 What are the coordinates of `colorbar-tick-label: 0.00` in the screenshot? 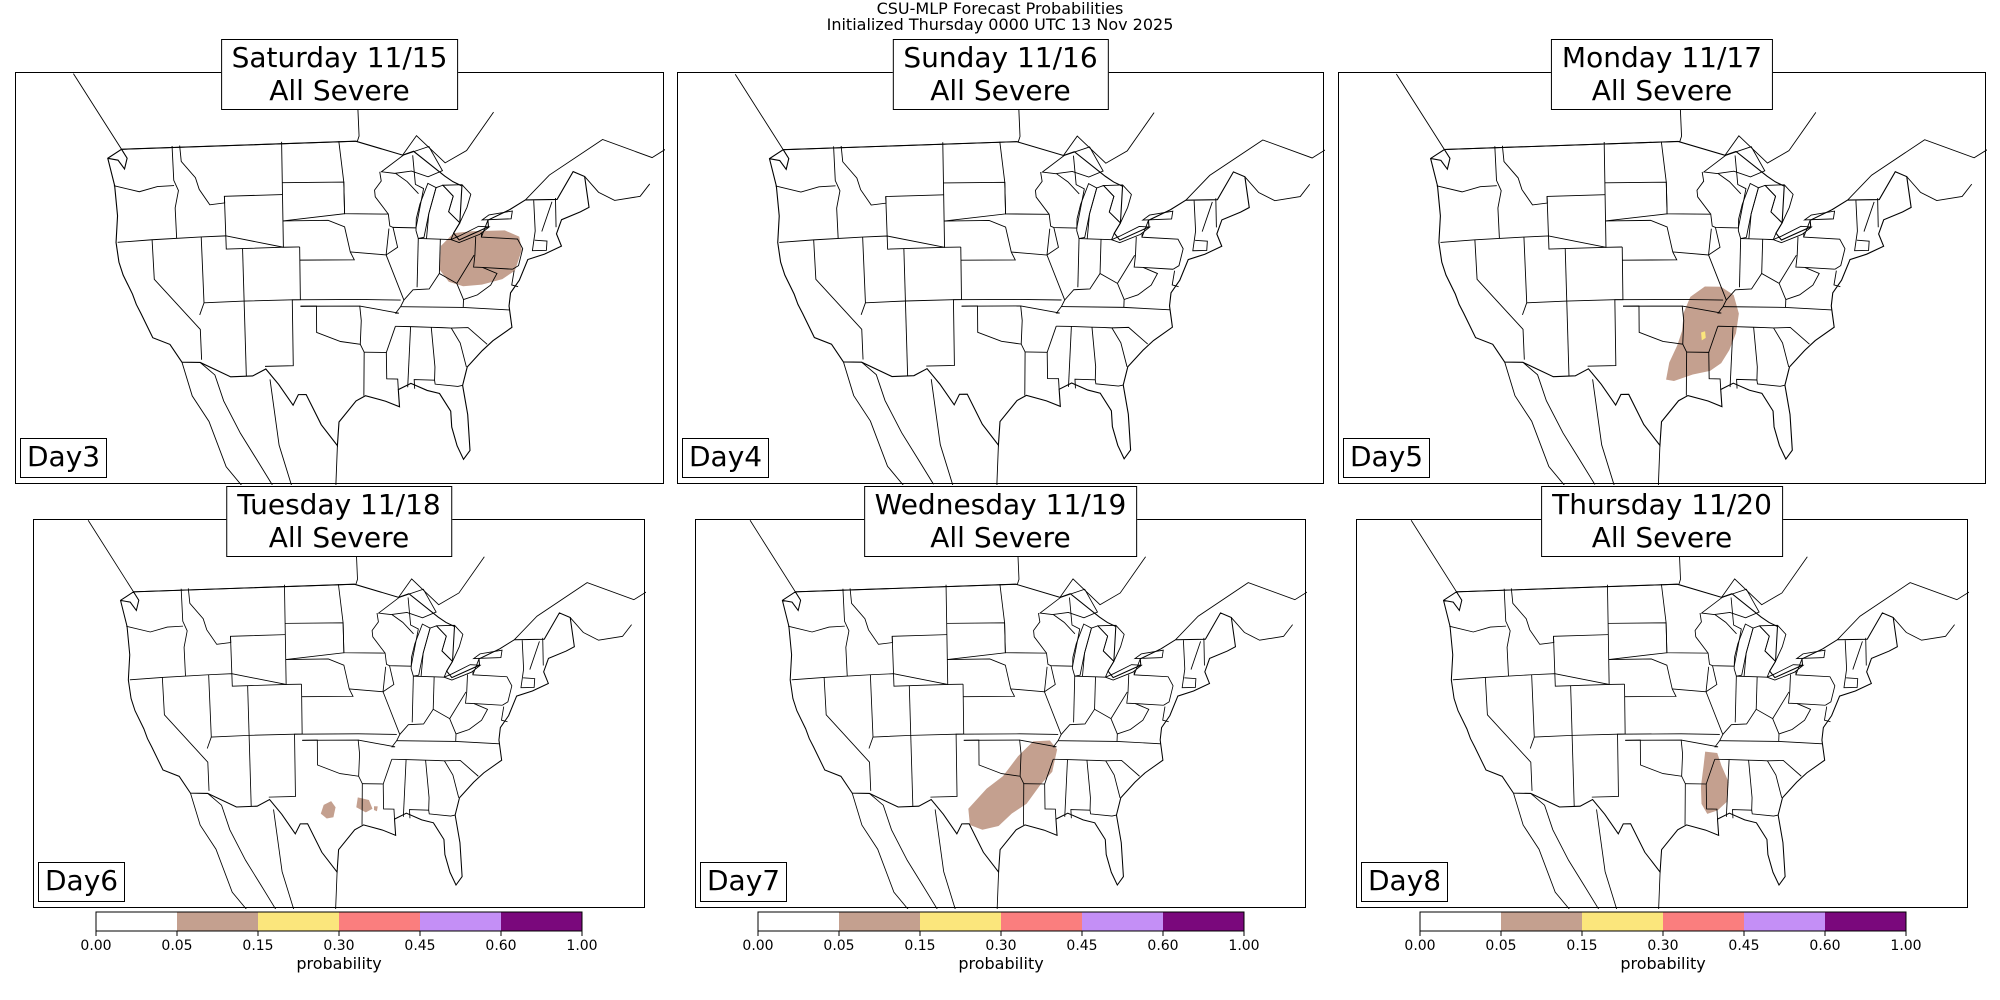 It's located at (757, 946).